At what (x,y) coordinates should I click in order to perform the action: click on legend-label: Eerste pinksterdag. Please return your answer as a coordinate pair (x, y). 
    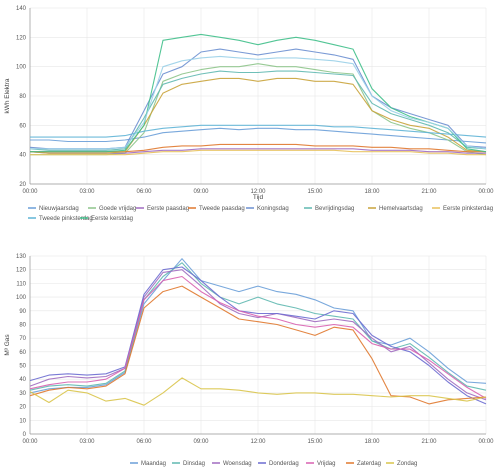
    Looking at the image, I should click on (468, 209).